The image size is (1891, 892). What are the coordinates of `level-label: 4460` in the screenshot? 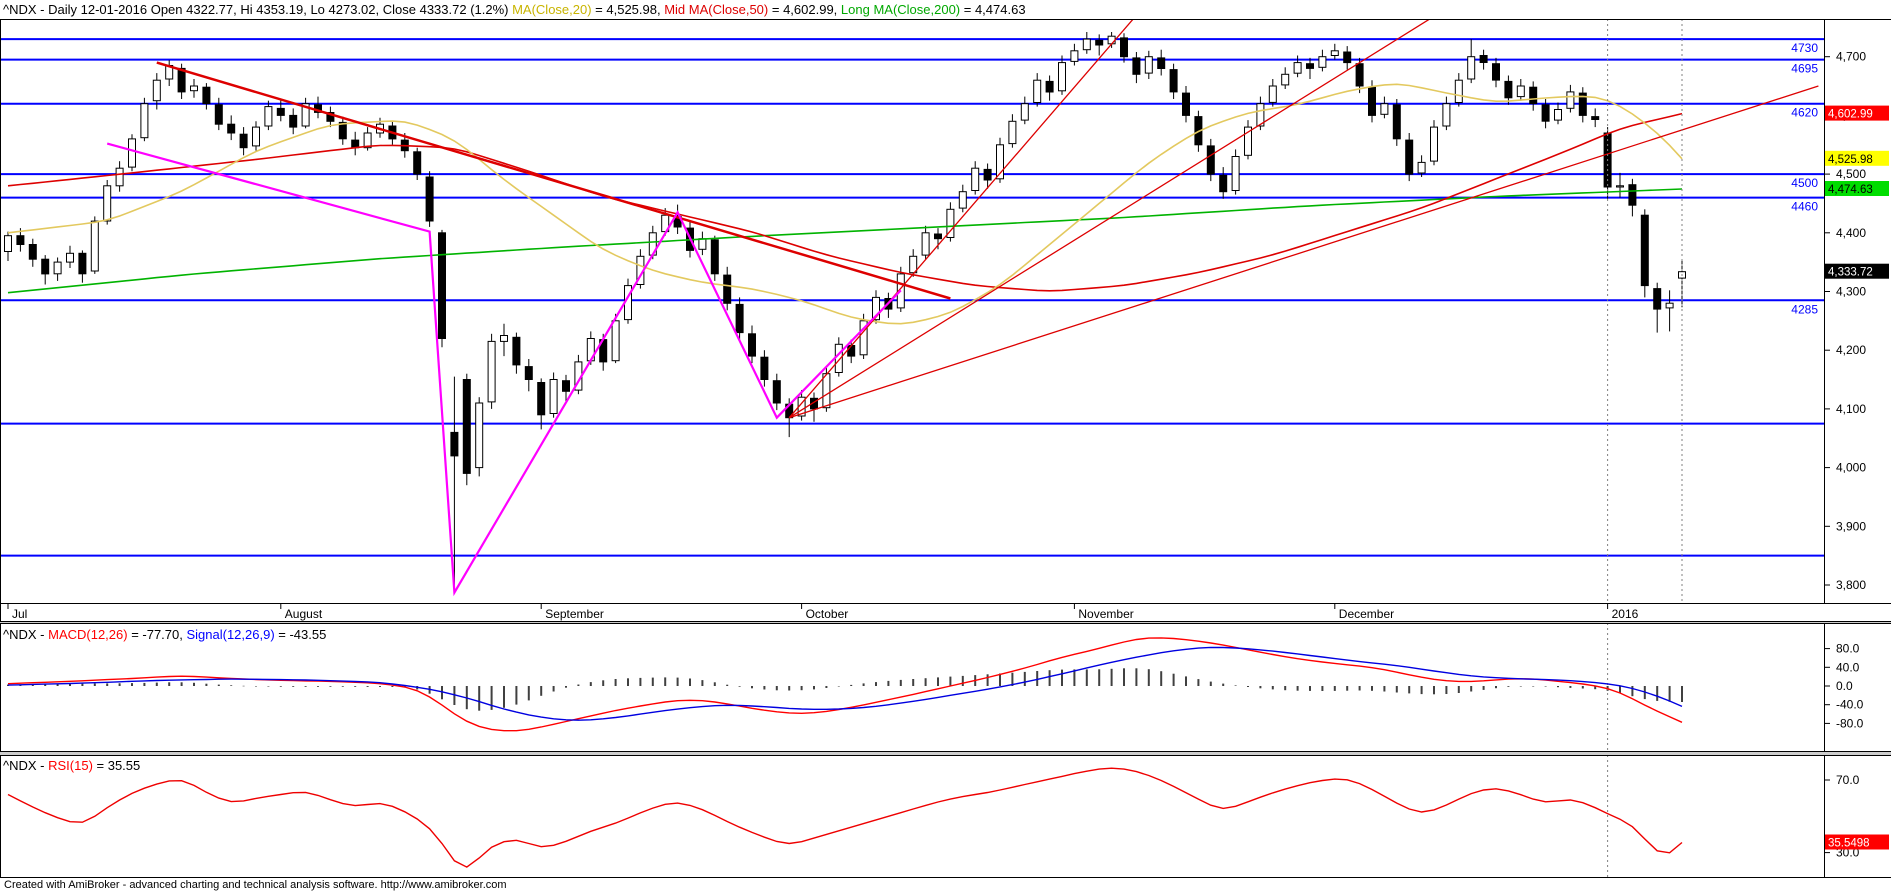 It's located at (1804, 207).